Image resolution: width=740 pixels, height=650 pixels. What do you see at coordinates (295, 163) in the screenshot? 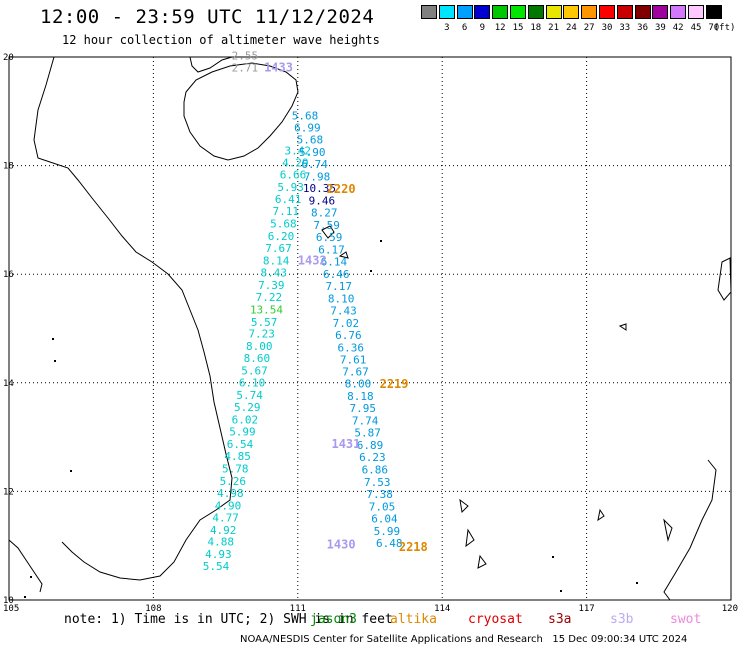
I see `wave-height-value: 4.29` at bounding box center [295, 163].